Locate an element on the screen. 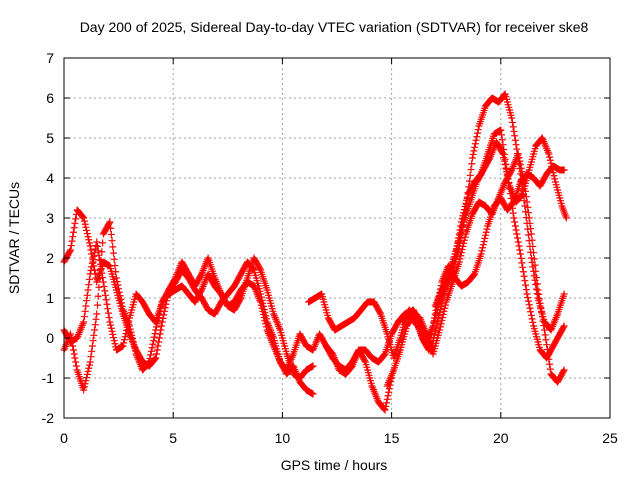 Image resolution: width=640 pixels, height=480 pixels. x-tick-label: 0 is located at coordinates (64, 438).